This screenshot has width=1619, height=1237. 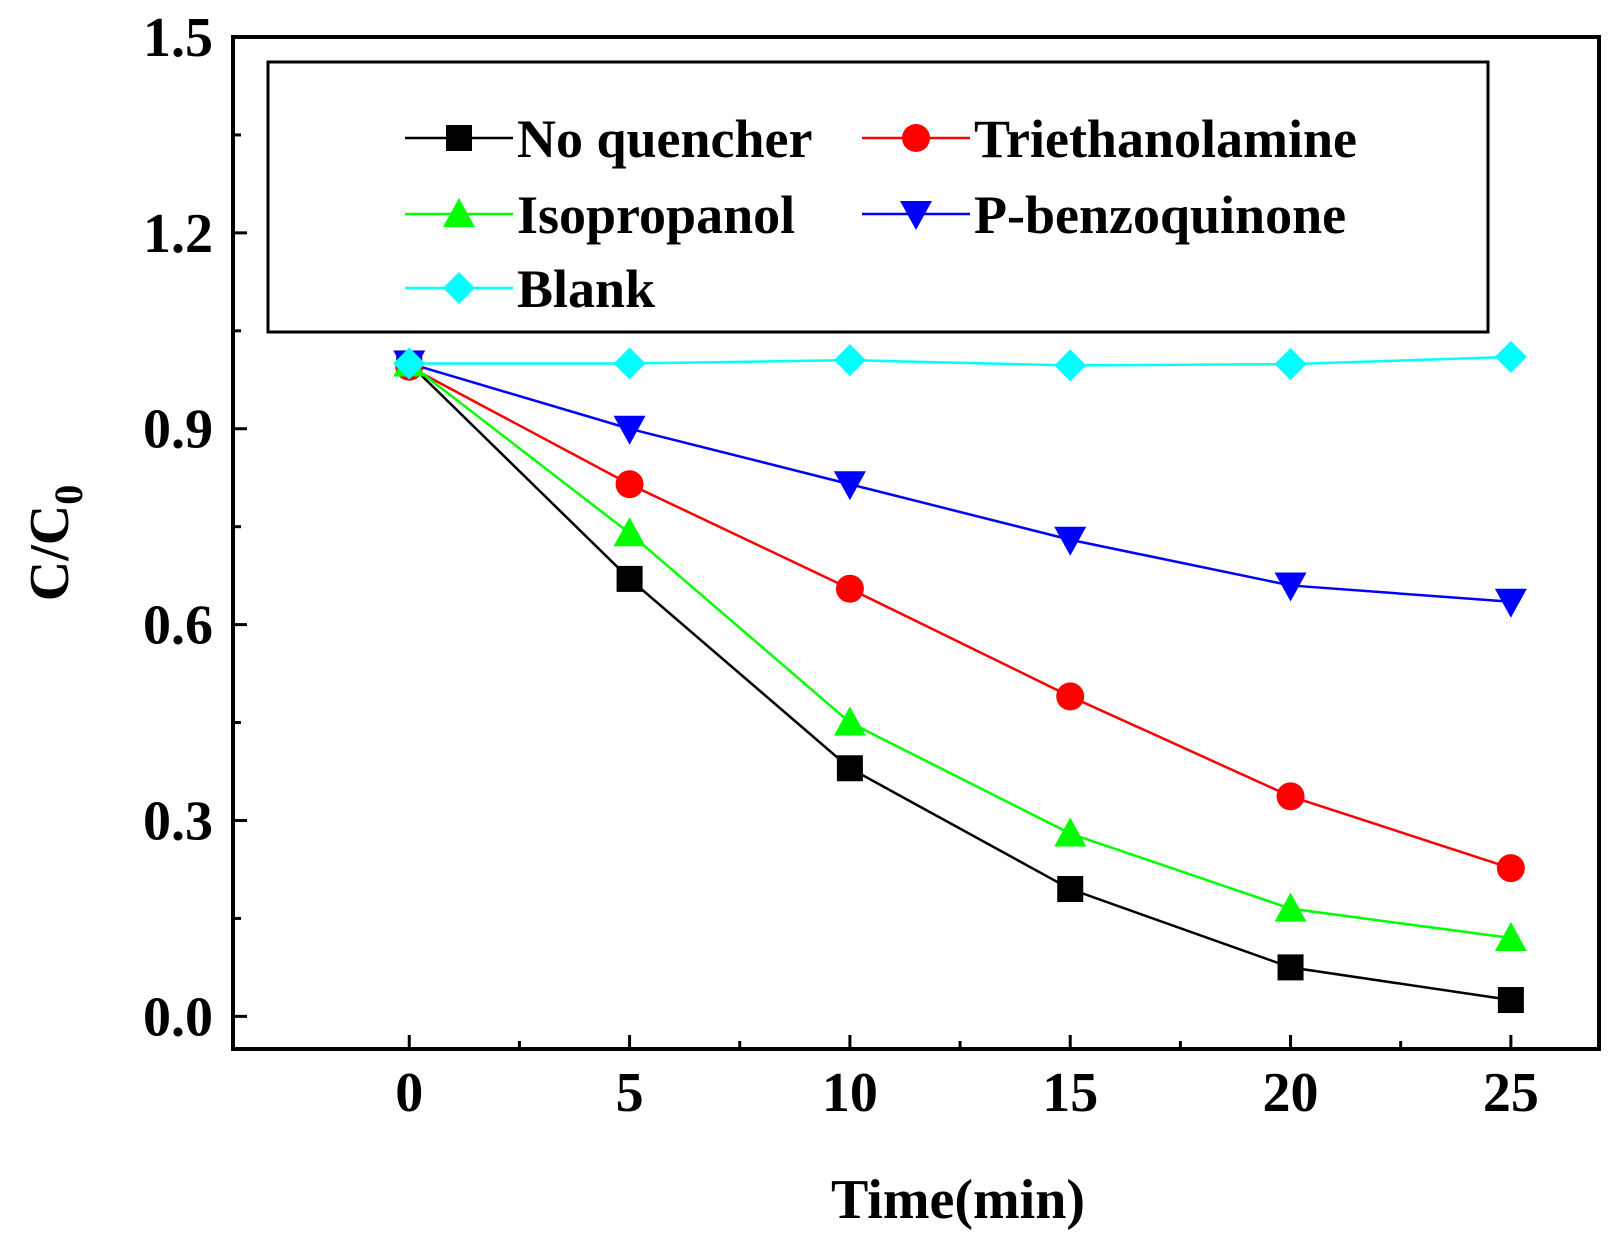 What do you see at coordinates (916, 138) in the screenshot?
I see `legend-marker-triethanolamine` at bounding box center [916, 138].